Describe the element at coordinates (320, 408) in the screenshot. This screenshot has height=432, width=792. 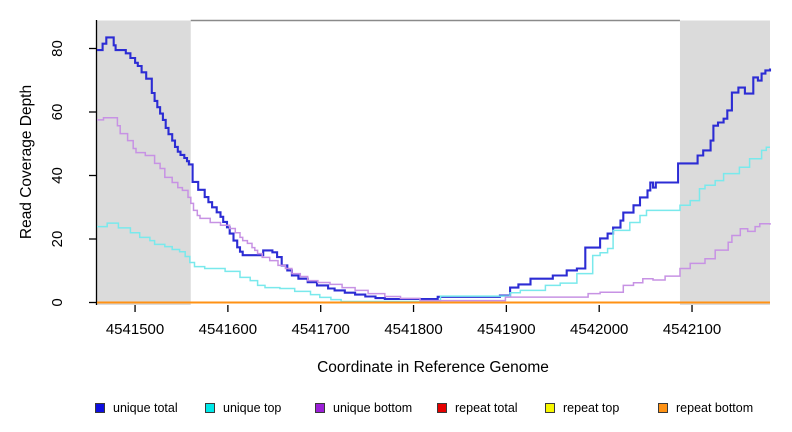
I see `legend-swatch-unique-bottom` at that location.